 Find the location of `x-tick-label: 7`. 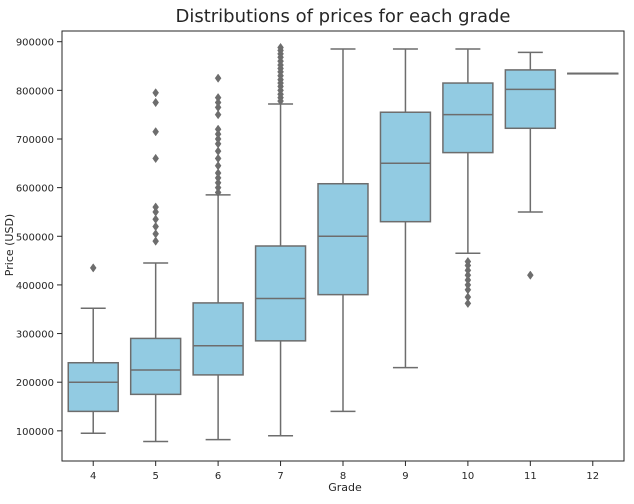

x-tick-label: 7 is located at coordinates (280, 476).